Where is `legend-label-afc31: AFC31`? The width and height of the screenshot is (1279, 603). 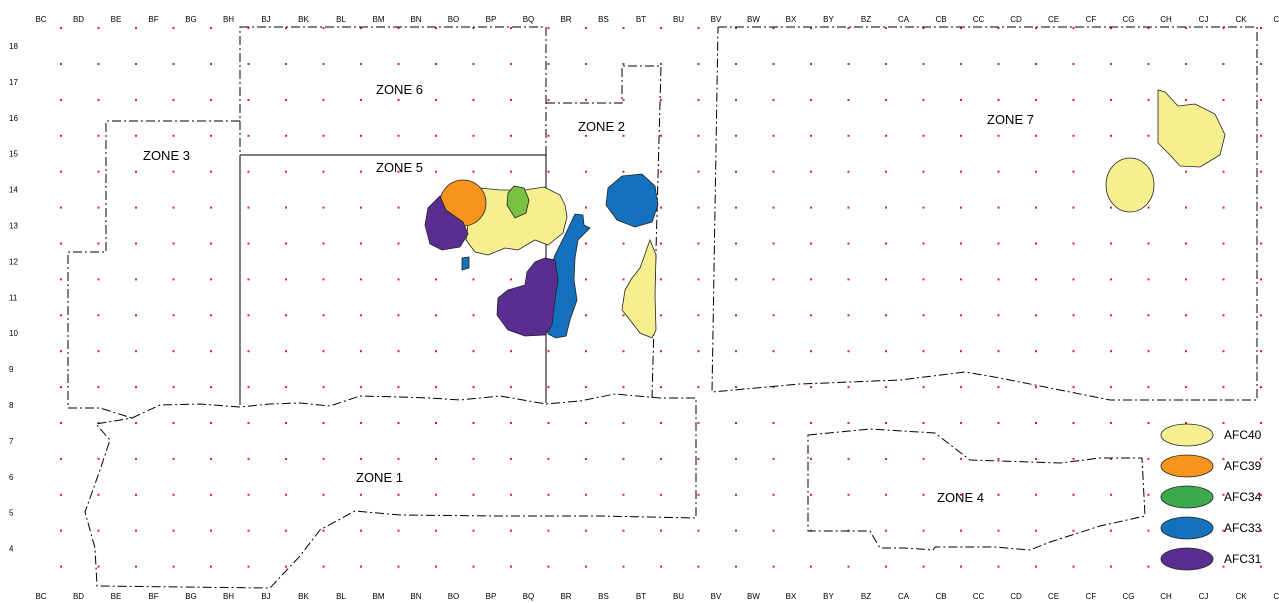
legend-label-afc31: AFC31 is located at coordinates (1243, 559).